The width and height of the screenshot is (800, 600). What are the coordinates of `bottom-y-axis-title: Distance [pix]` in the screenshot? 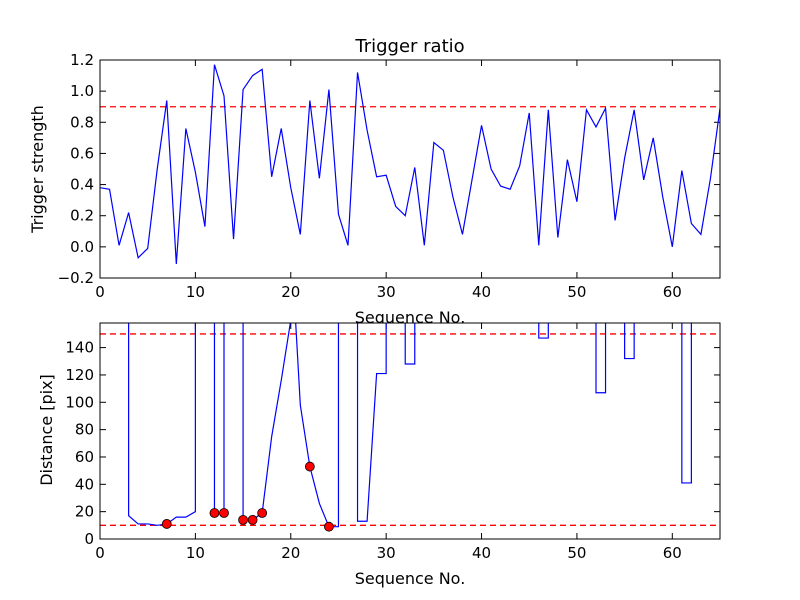 It's located at (46, 430).